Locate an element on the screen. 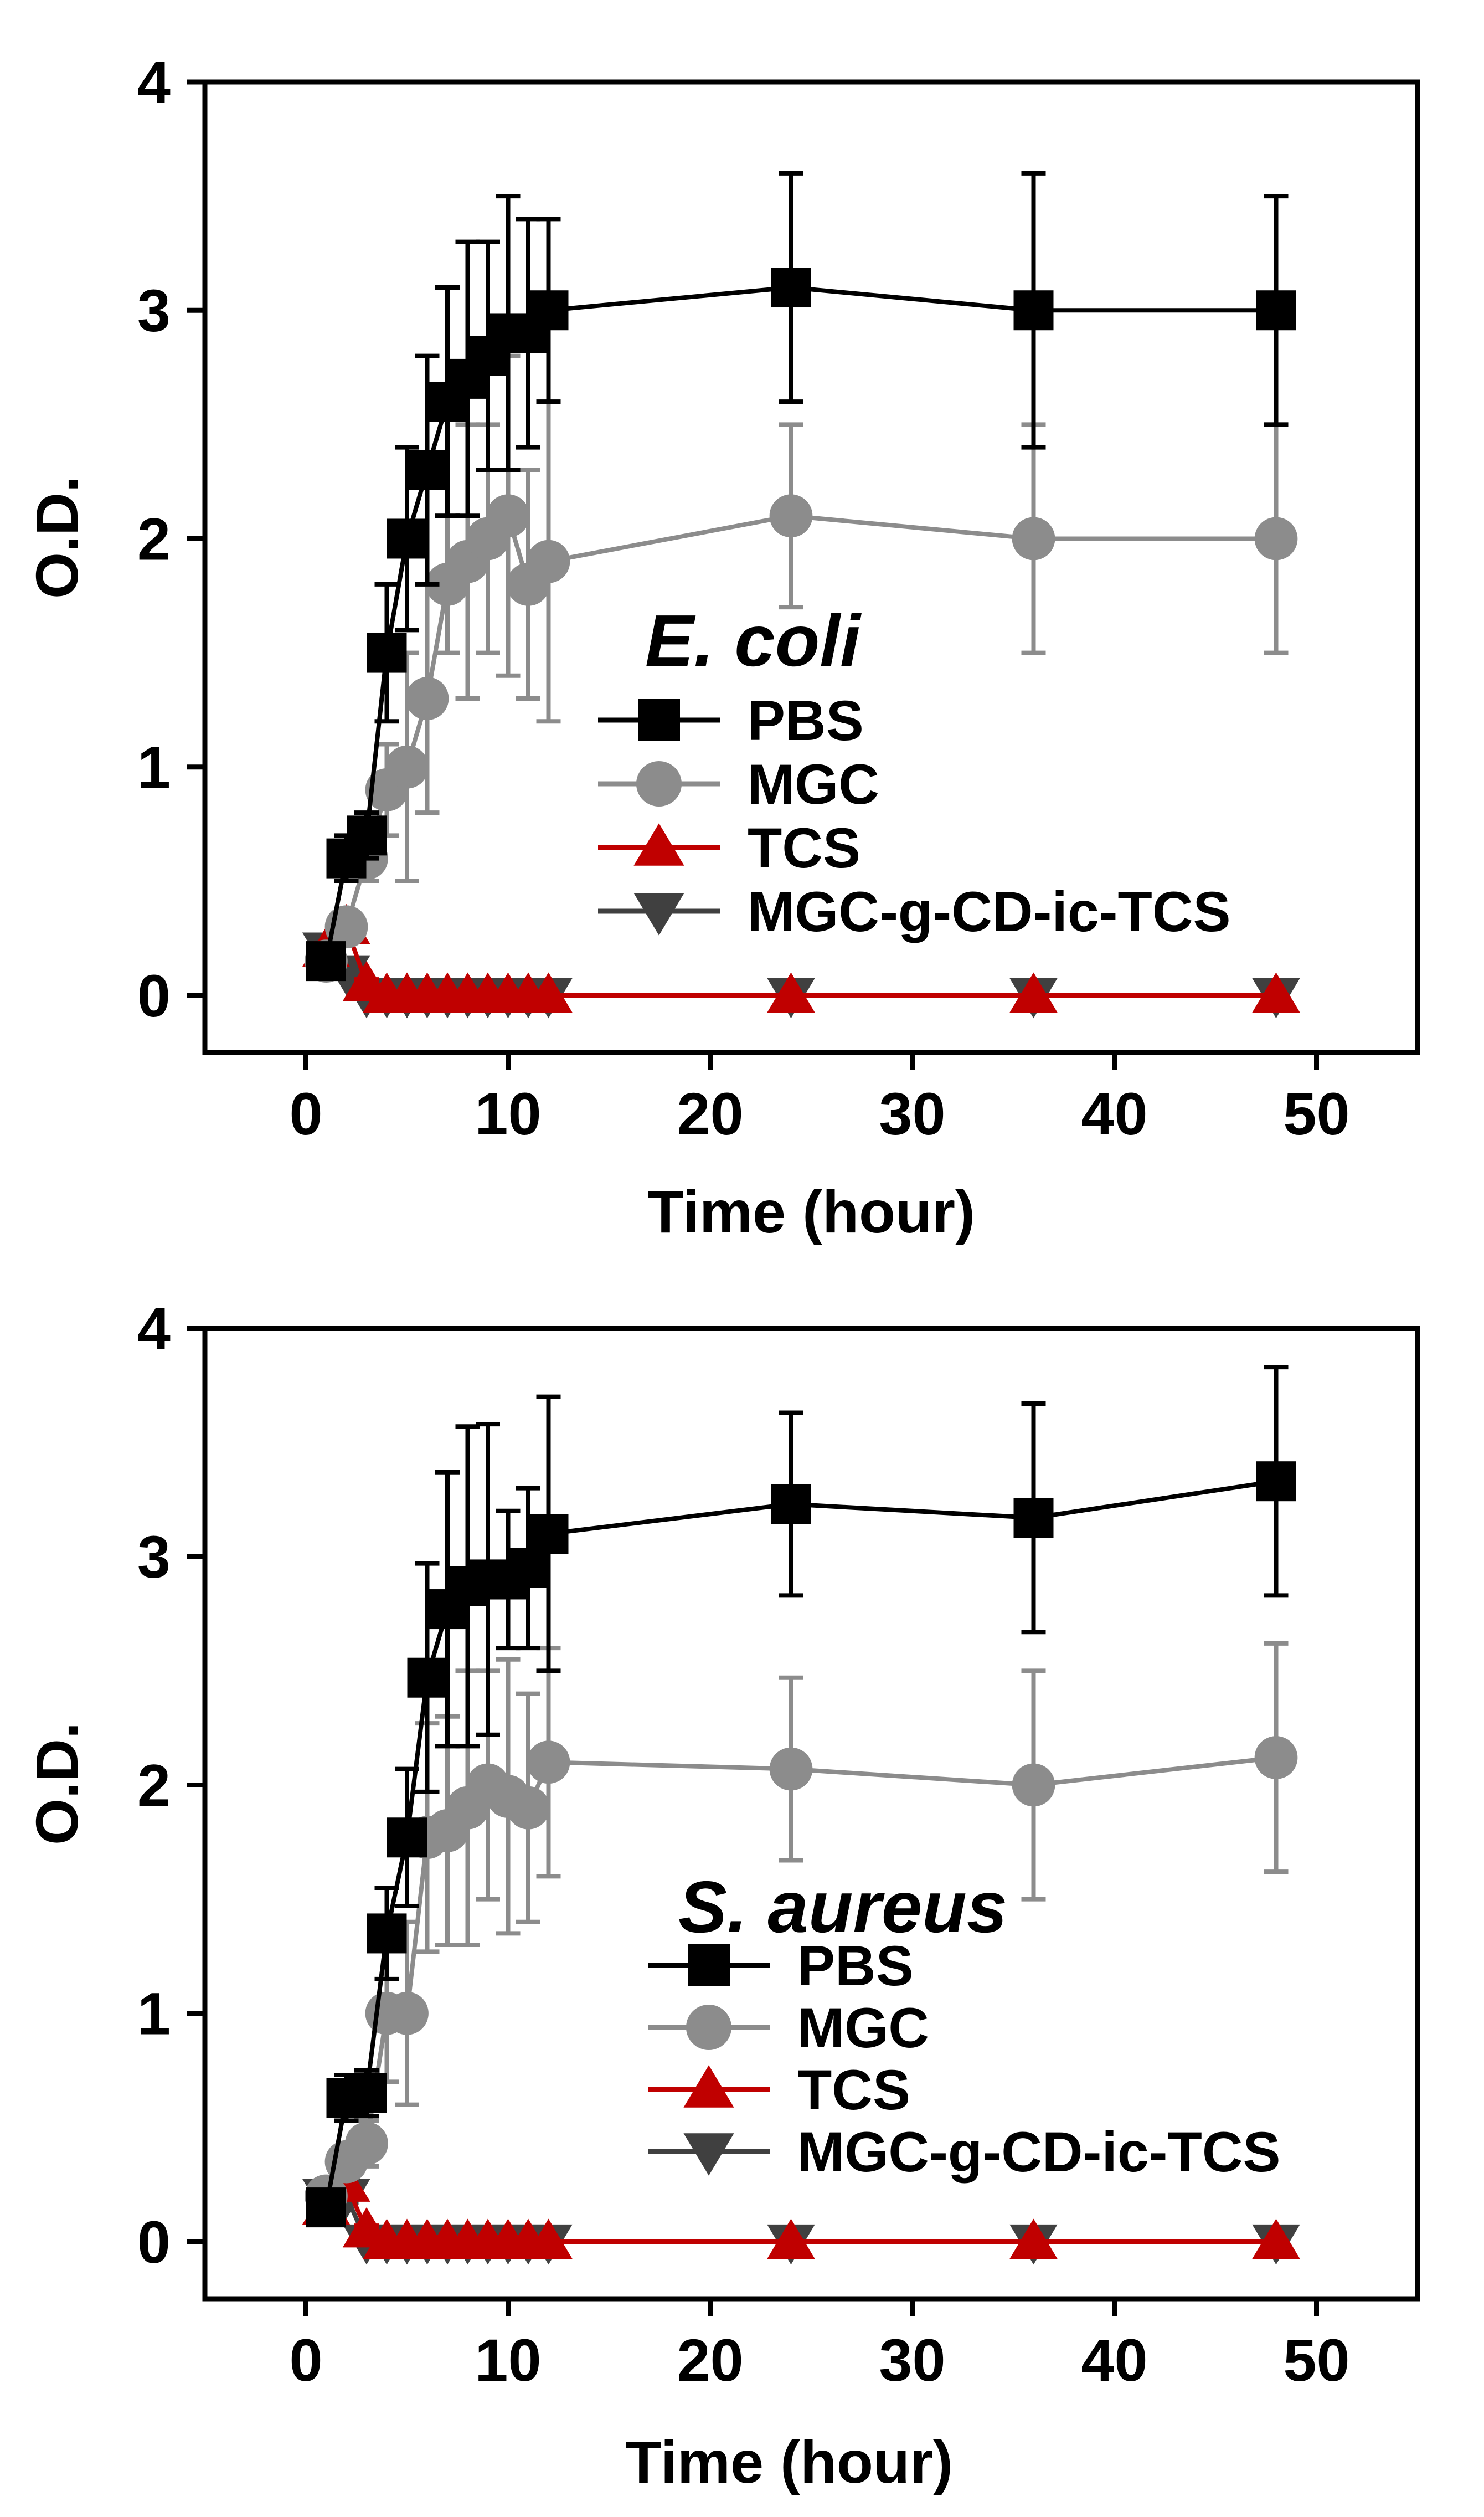 The width and height of the screenshot is (1484, 2517). series-tcs is located at coordinates (801, 958).